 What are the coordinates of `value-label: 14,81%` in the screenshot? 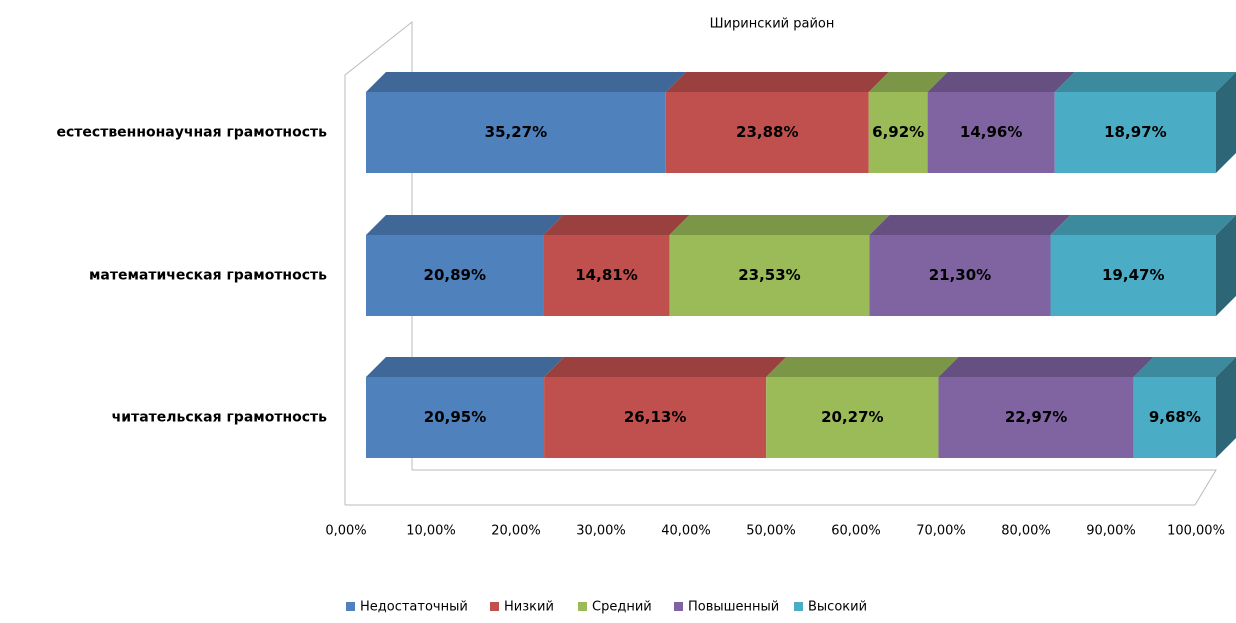 It's located at (606, 275).